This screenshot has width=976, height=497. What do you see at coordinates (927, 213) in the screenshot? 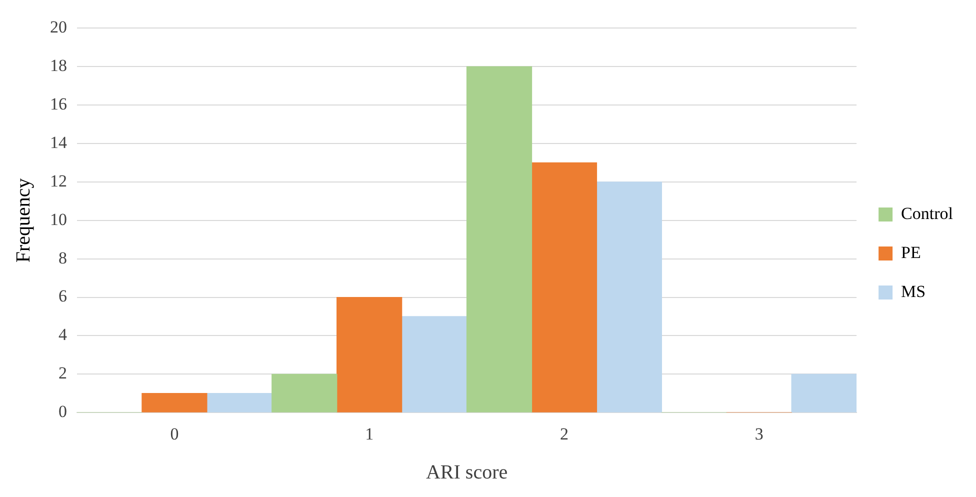
I see `legend-label: Control` at bounding box center [927, 213].